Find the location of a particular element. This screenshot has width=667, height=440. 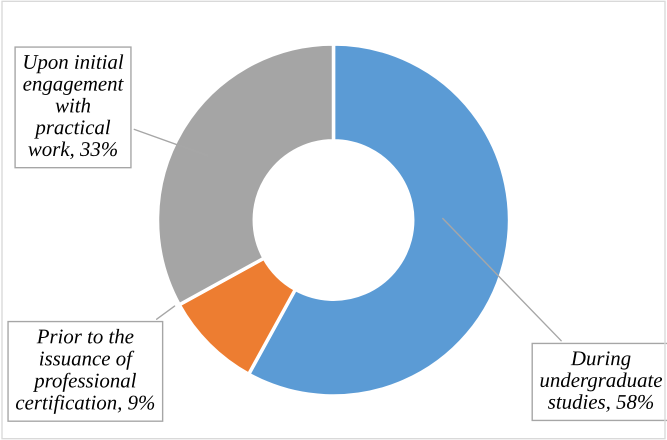

slice-label: Prior to the issuance of professional certification, 9% is located at coordinates (85, 371).